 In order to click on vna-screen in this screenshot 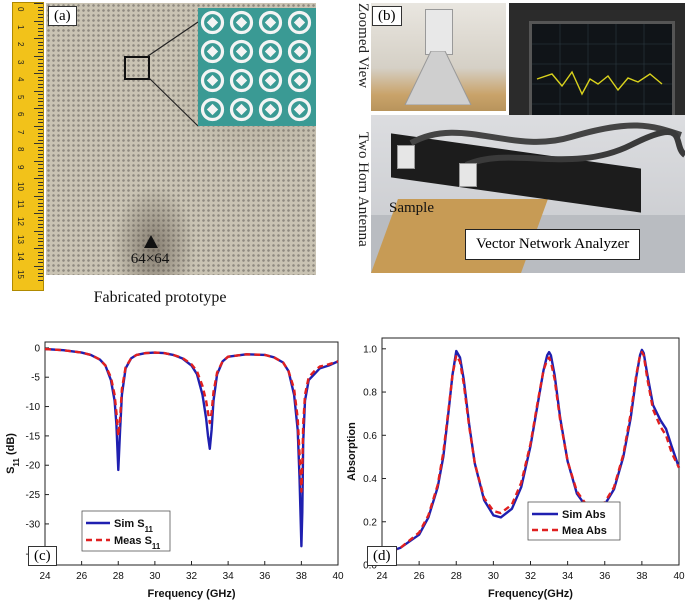, I will do `click(602, 71)`.